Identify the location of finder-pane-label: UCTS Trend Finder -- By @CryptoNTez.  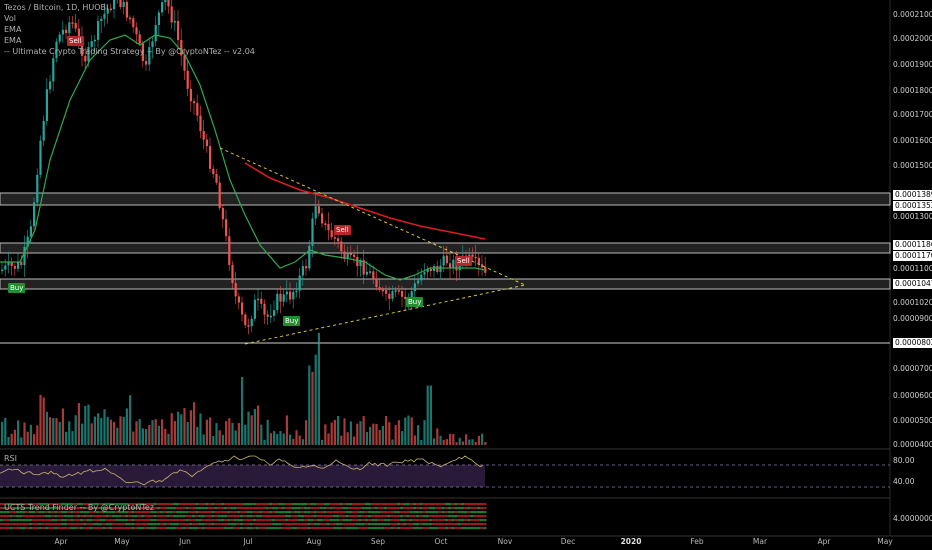
(79, 507).